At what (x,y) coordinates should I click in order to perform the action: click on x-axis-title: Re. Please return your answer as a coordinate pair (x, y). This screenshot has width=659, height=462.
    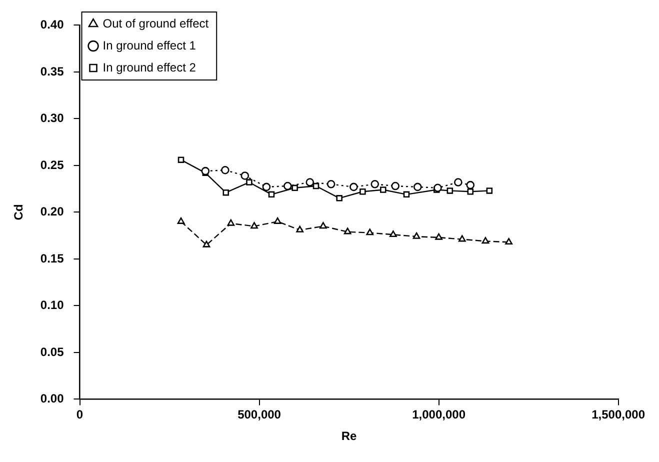
    Looking at the image, I should click on (349, 436).